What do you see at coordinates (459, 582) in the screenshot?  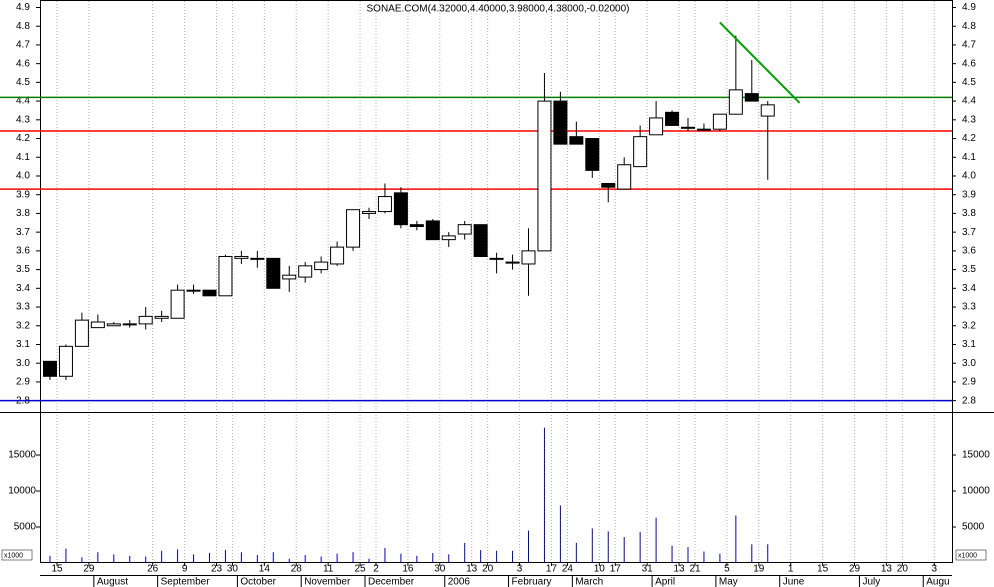 I see `month-label: 2006` at bounding box center [459, 582].